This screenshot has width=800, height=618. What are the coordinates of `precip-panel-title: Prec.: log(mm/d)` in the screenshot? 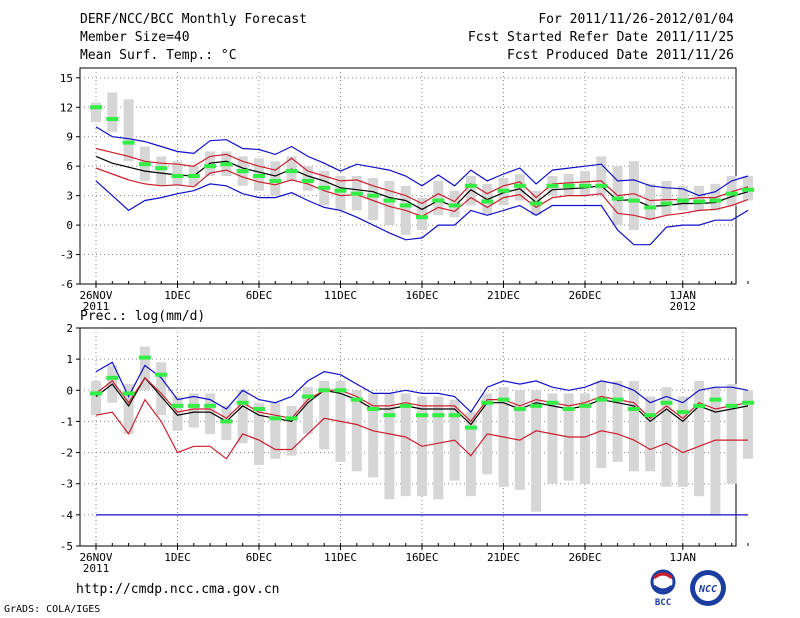 It's located at (143, 316).